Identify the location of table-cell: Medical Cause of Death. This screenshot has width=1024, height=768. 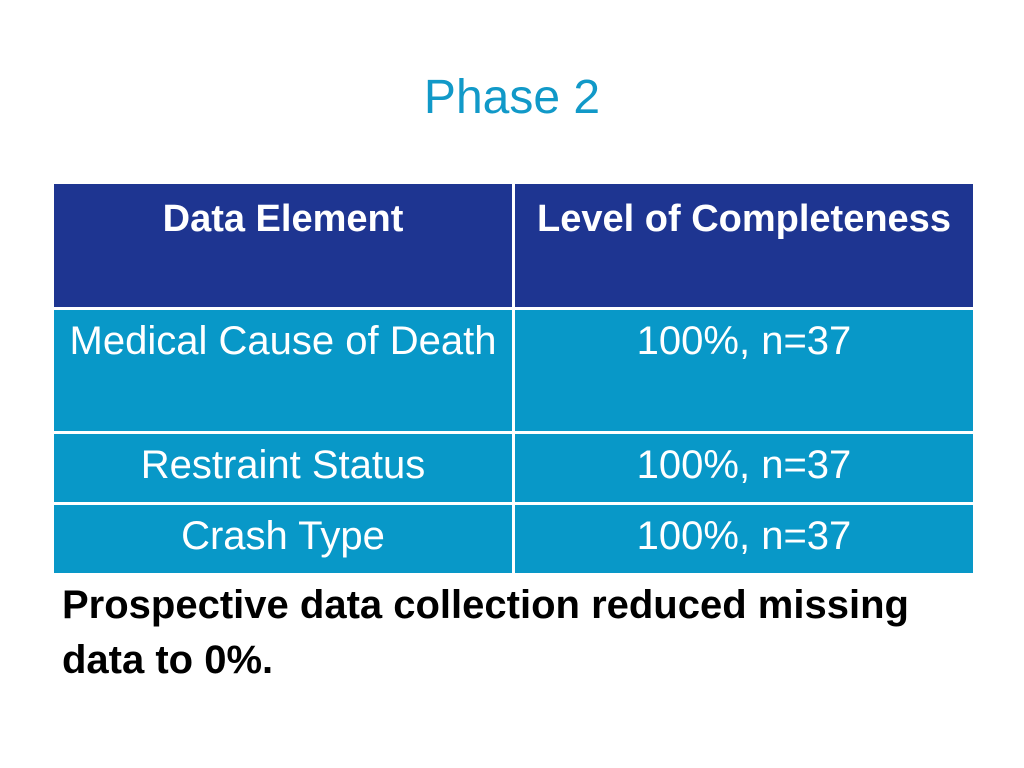
(283, 370).